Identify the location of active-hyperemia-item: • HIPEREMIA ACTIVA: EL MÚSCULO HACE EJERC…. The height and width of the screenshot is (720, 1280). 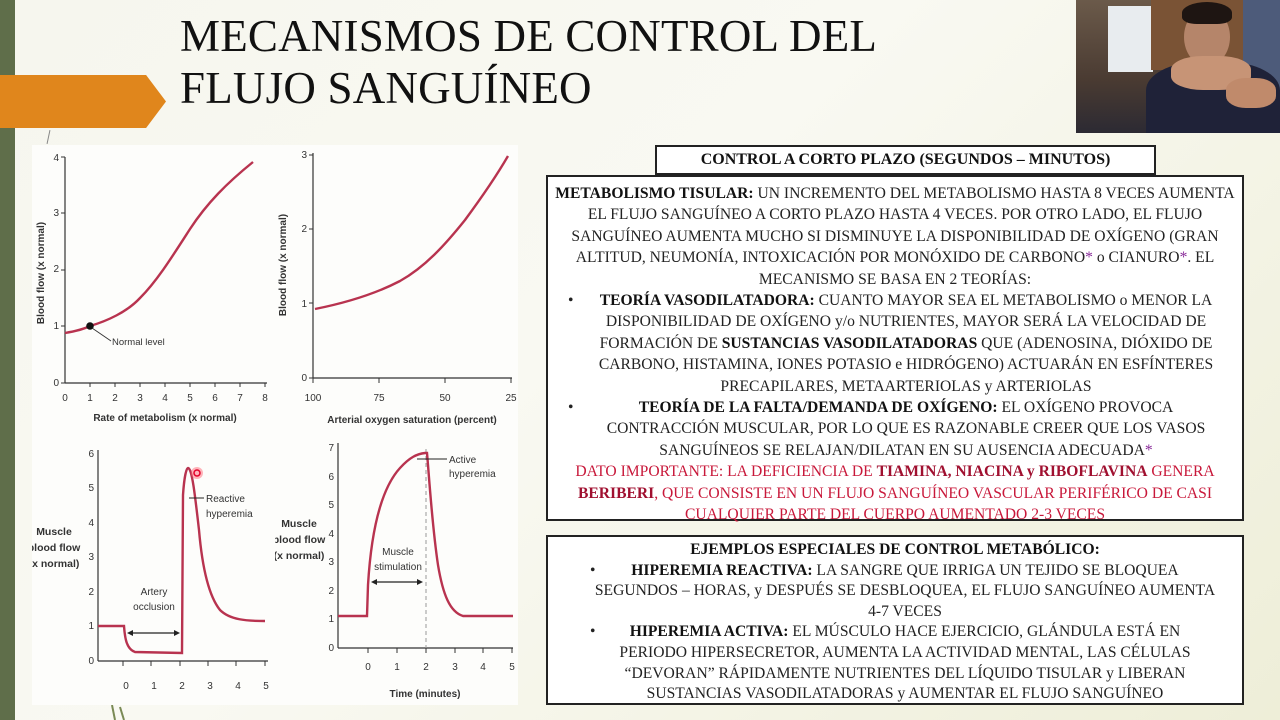
(890, 663).